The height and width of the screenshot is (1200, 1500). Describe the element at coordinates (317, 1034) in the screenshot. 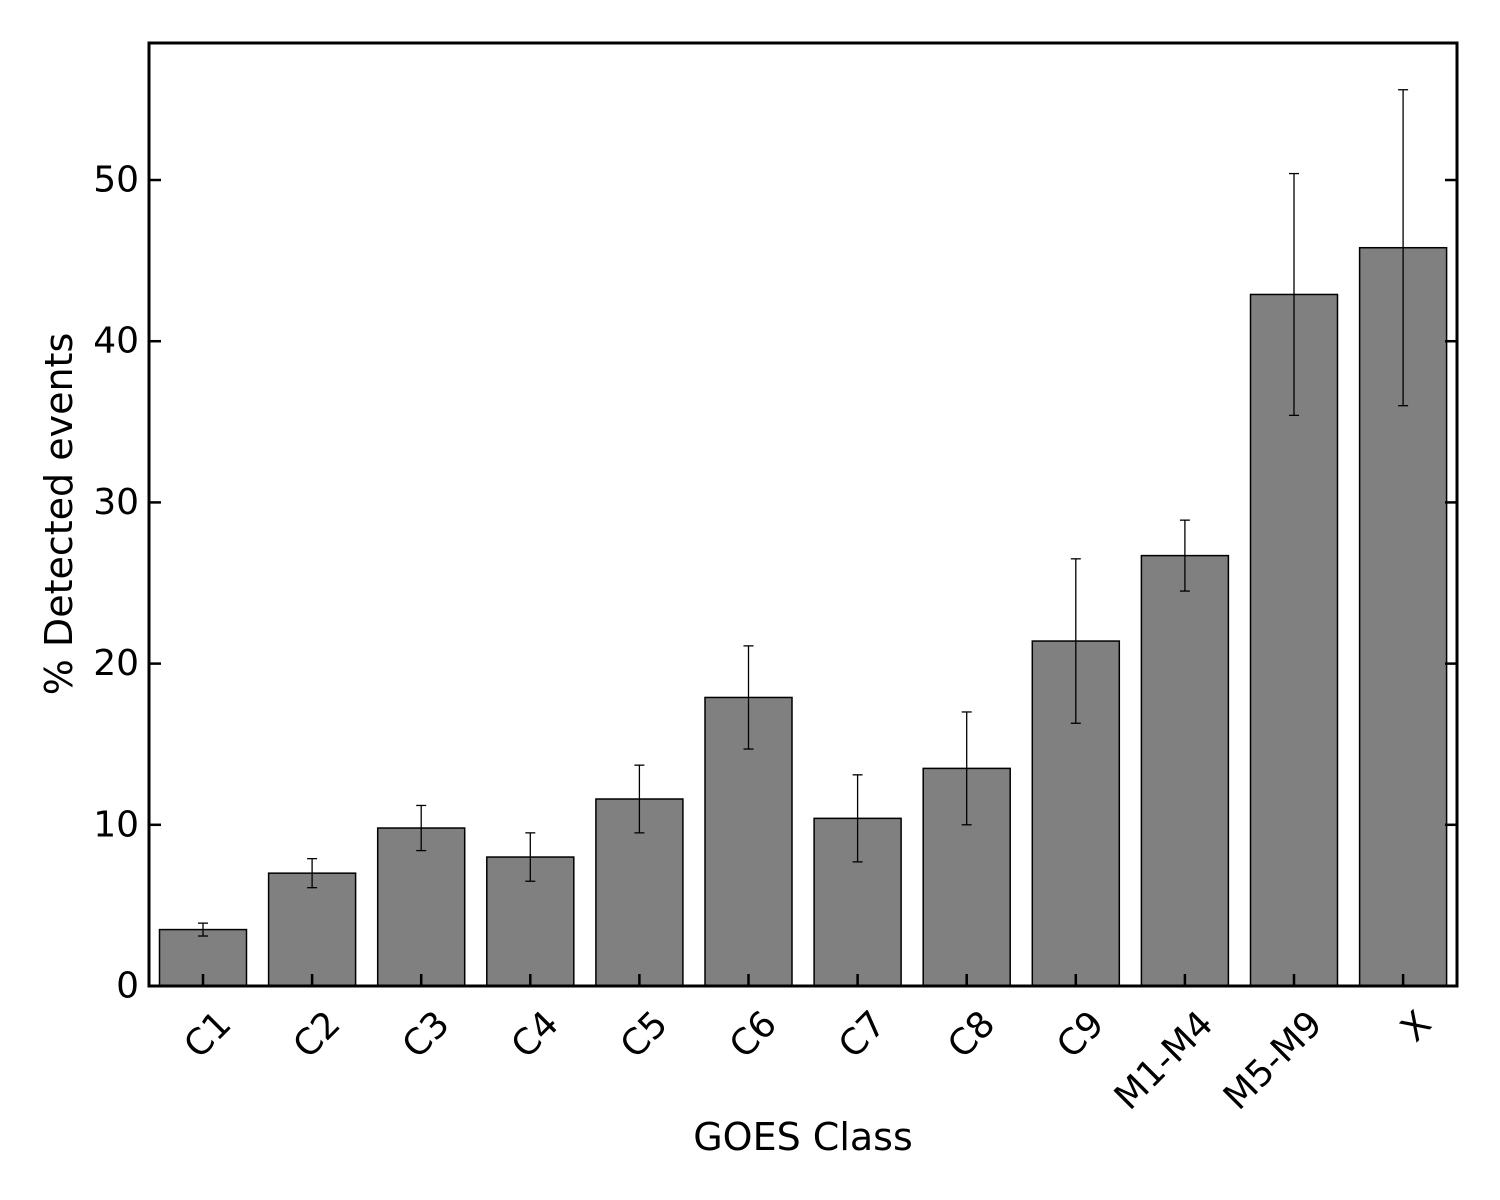

I see `x-tick-label-c2: C2` at that location.